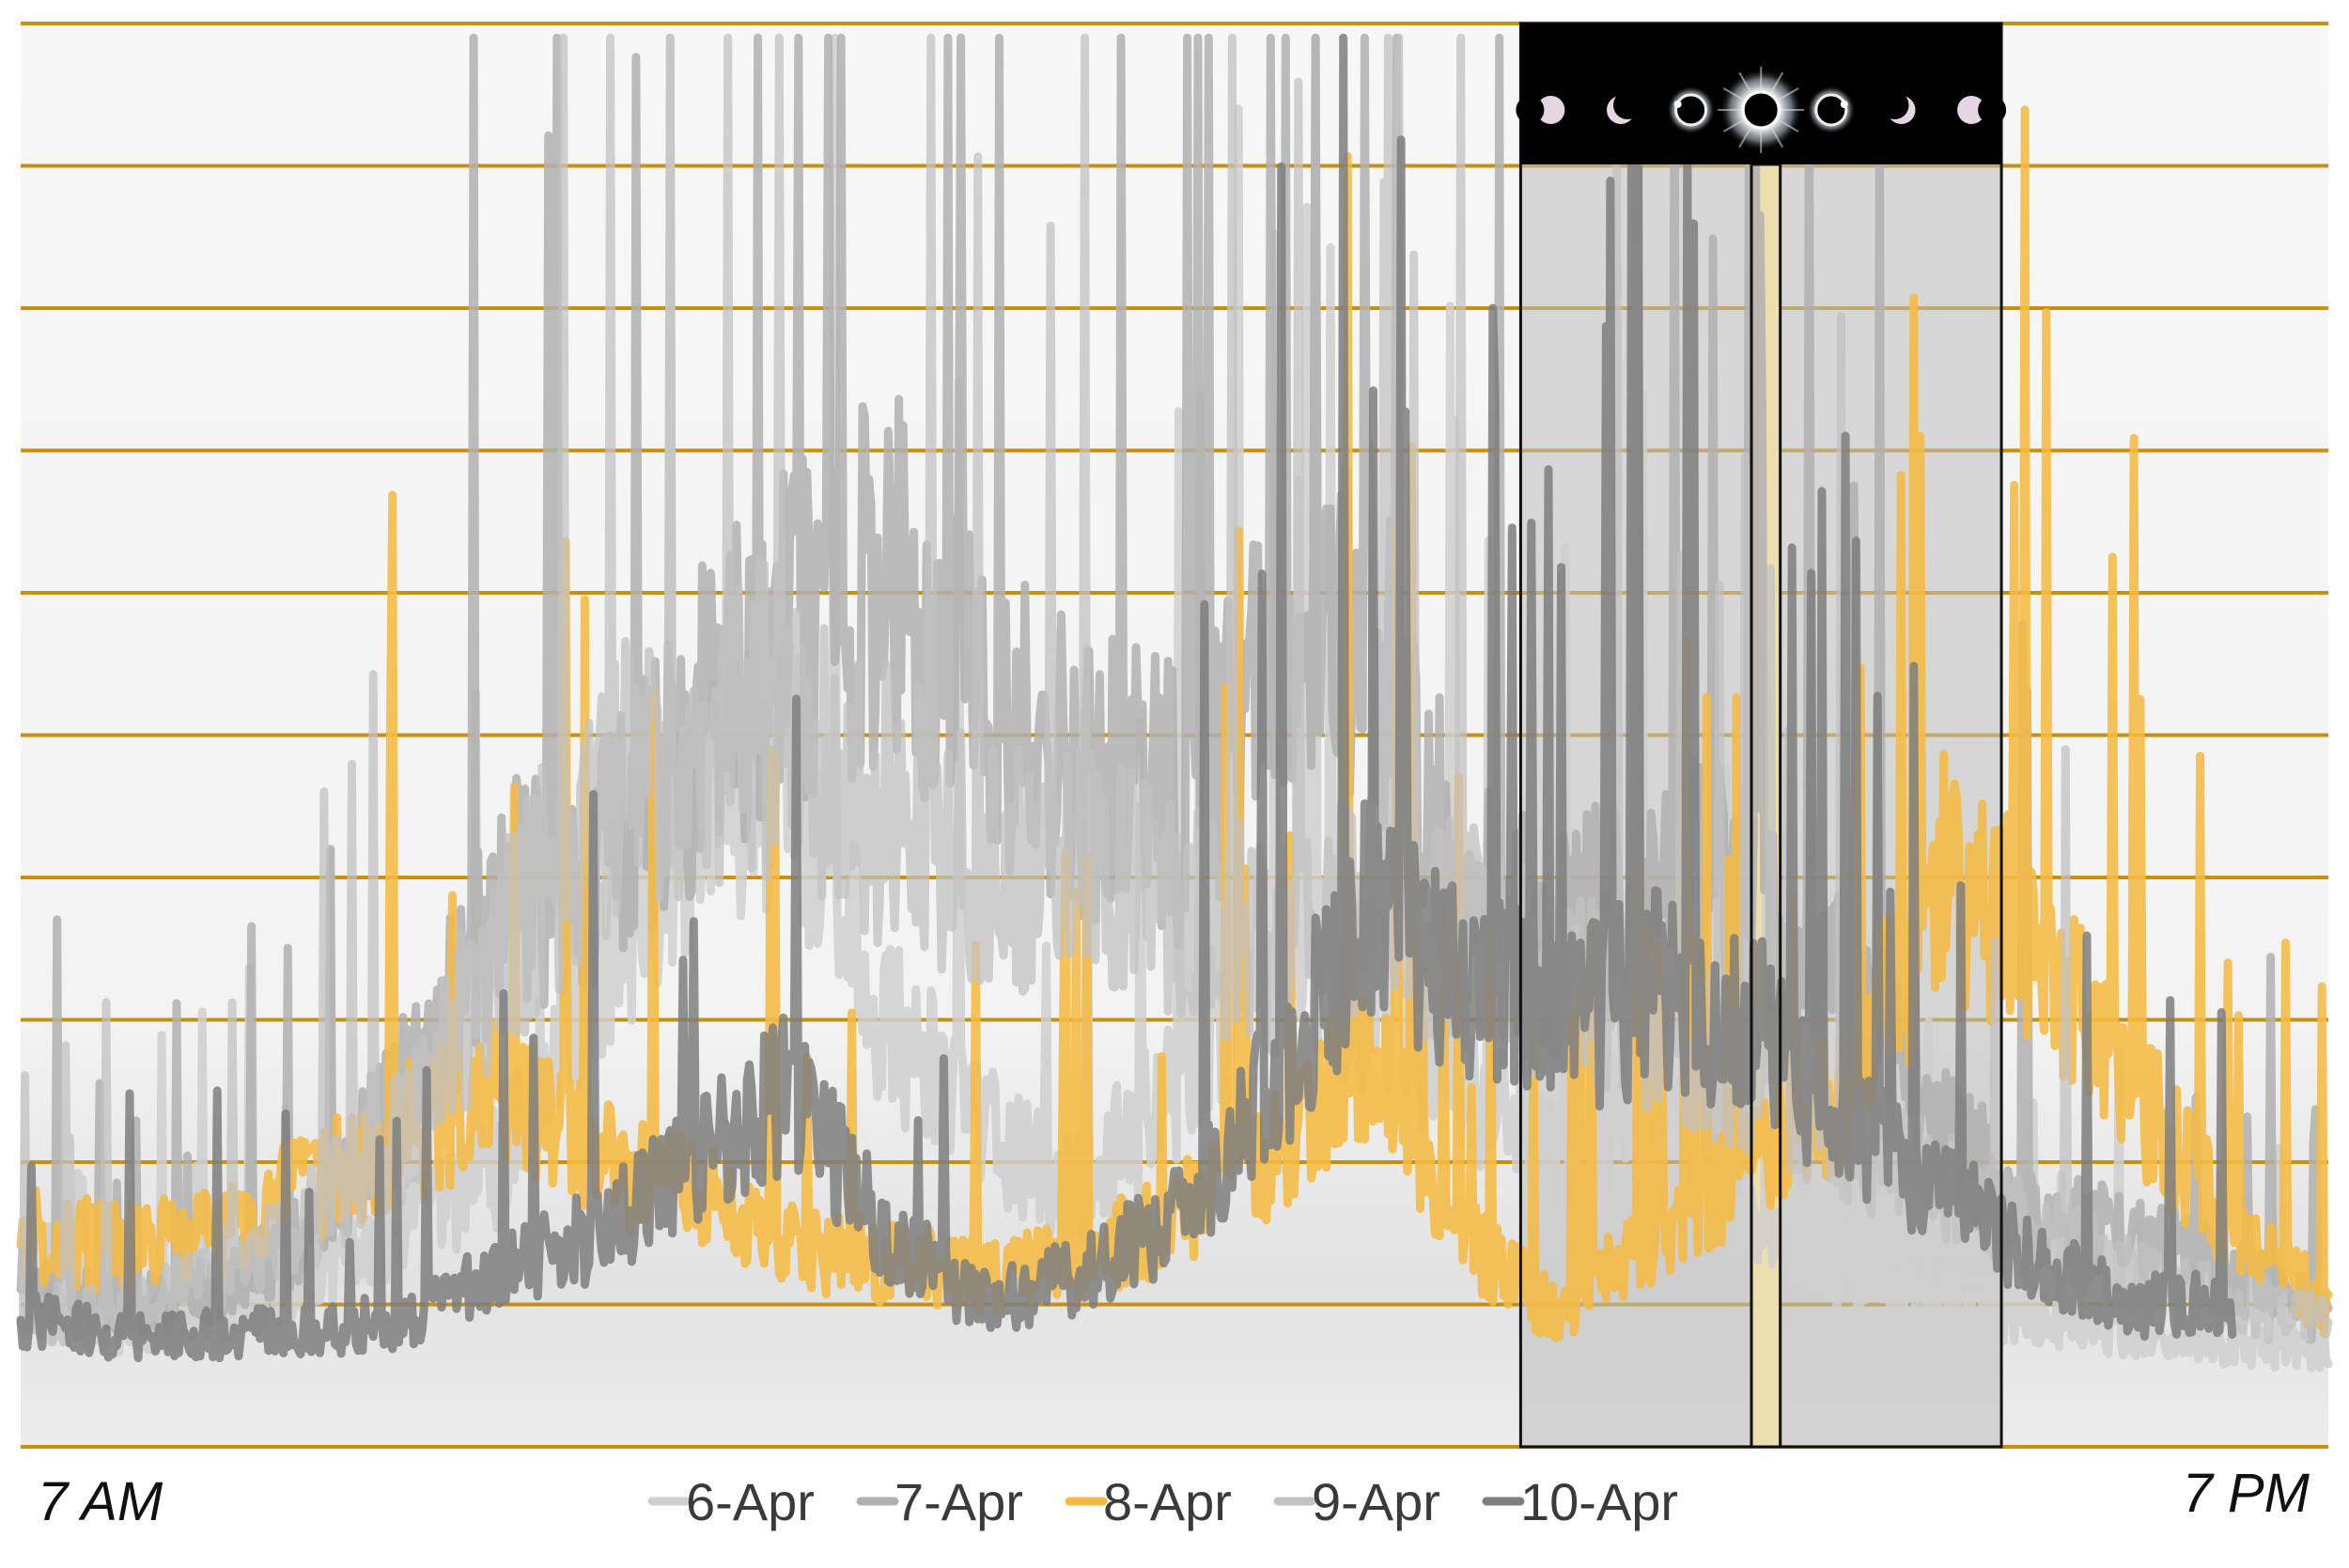  I want to click on legend-entry: 9-Apr, so click(1356, 1501).